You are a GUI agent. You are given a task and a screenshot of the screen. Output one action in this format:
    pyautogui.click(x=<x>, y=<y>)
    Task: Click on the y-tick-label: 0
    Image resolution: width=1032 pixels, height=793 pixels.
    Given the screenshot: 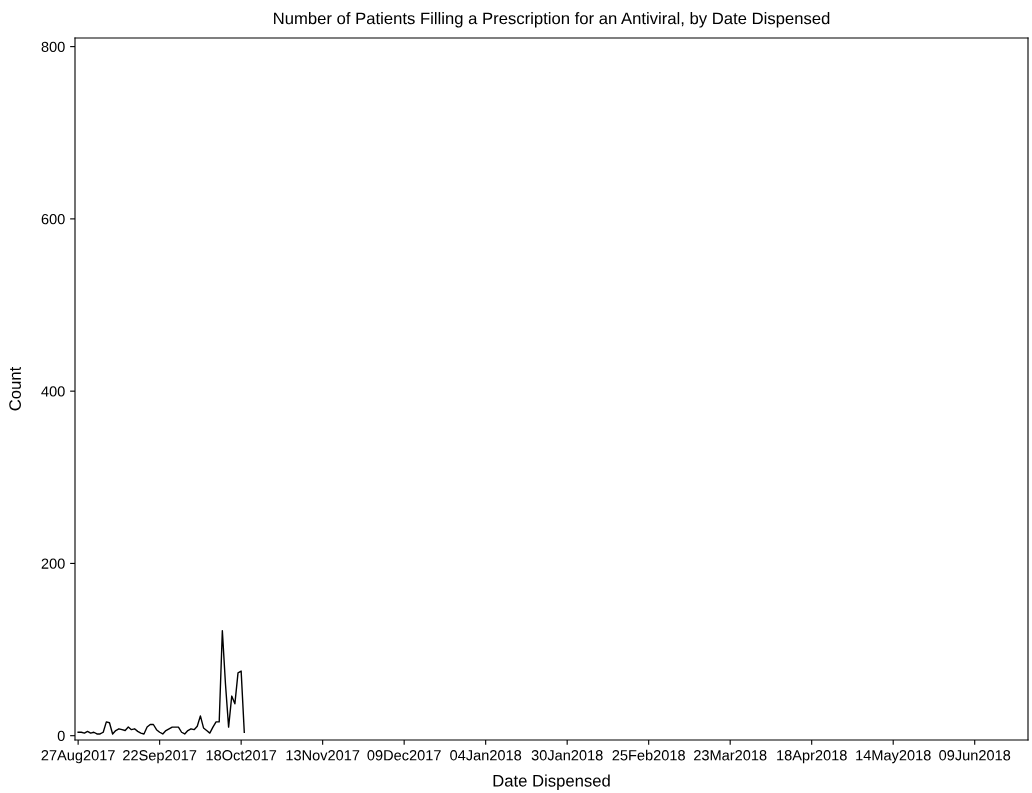 What is the action you would take?
    pyautogui.click(x=61, y=736)
    